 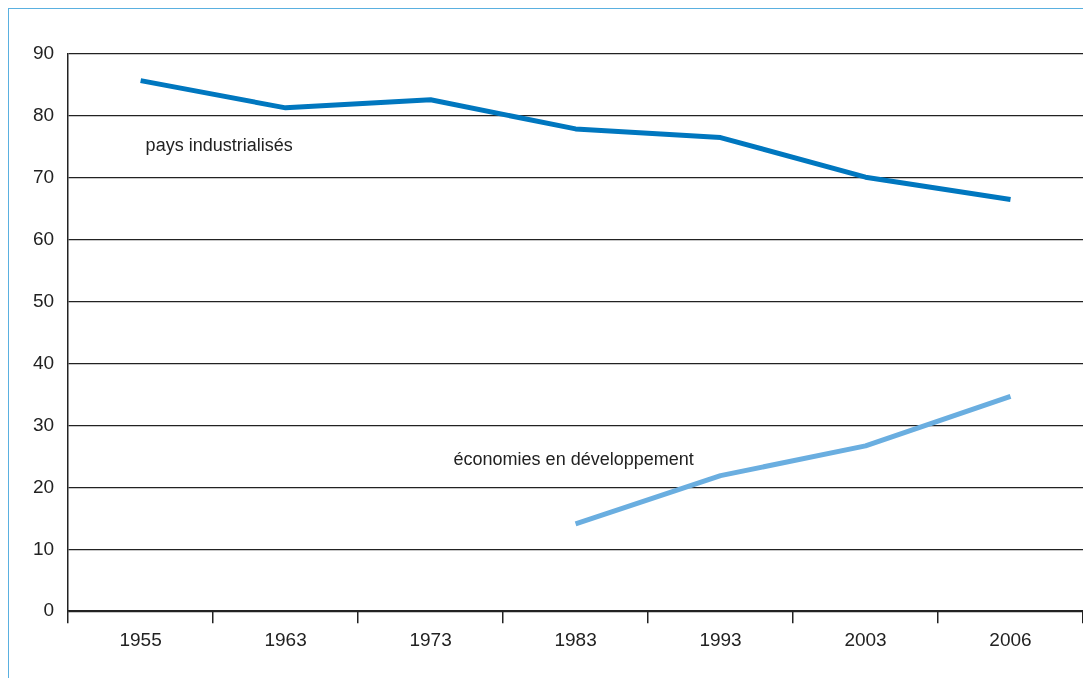 What do you see at coordinates (43, 486) in the screenshot?
I see `y-tick-label: 20` at bounding box center [43, 486].